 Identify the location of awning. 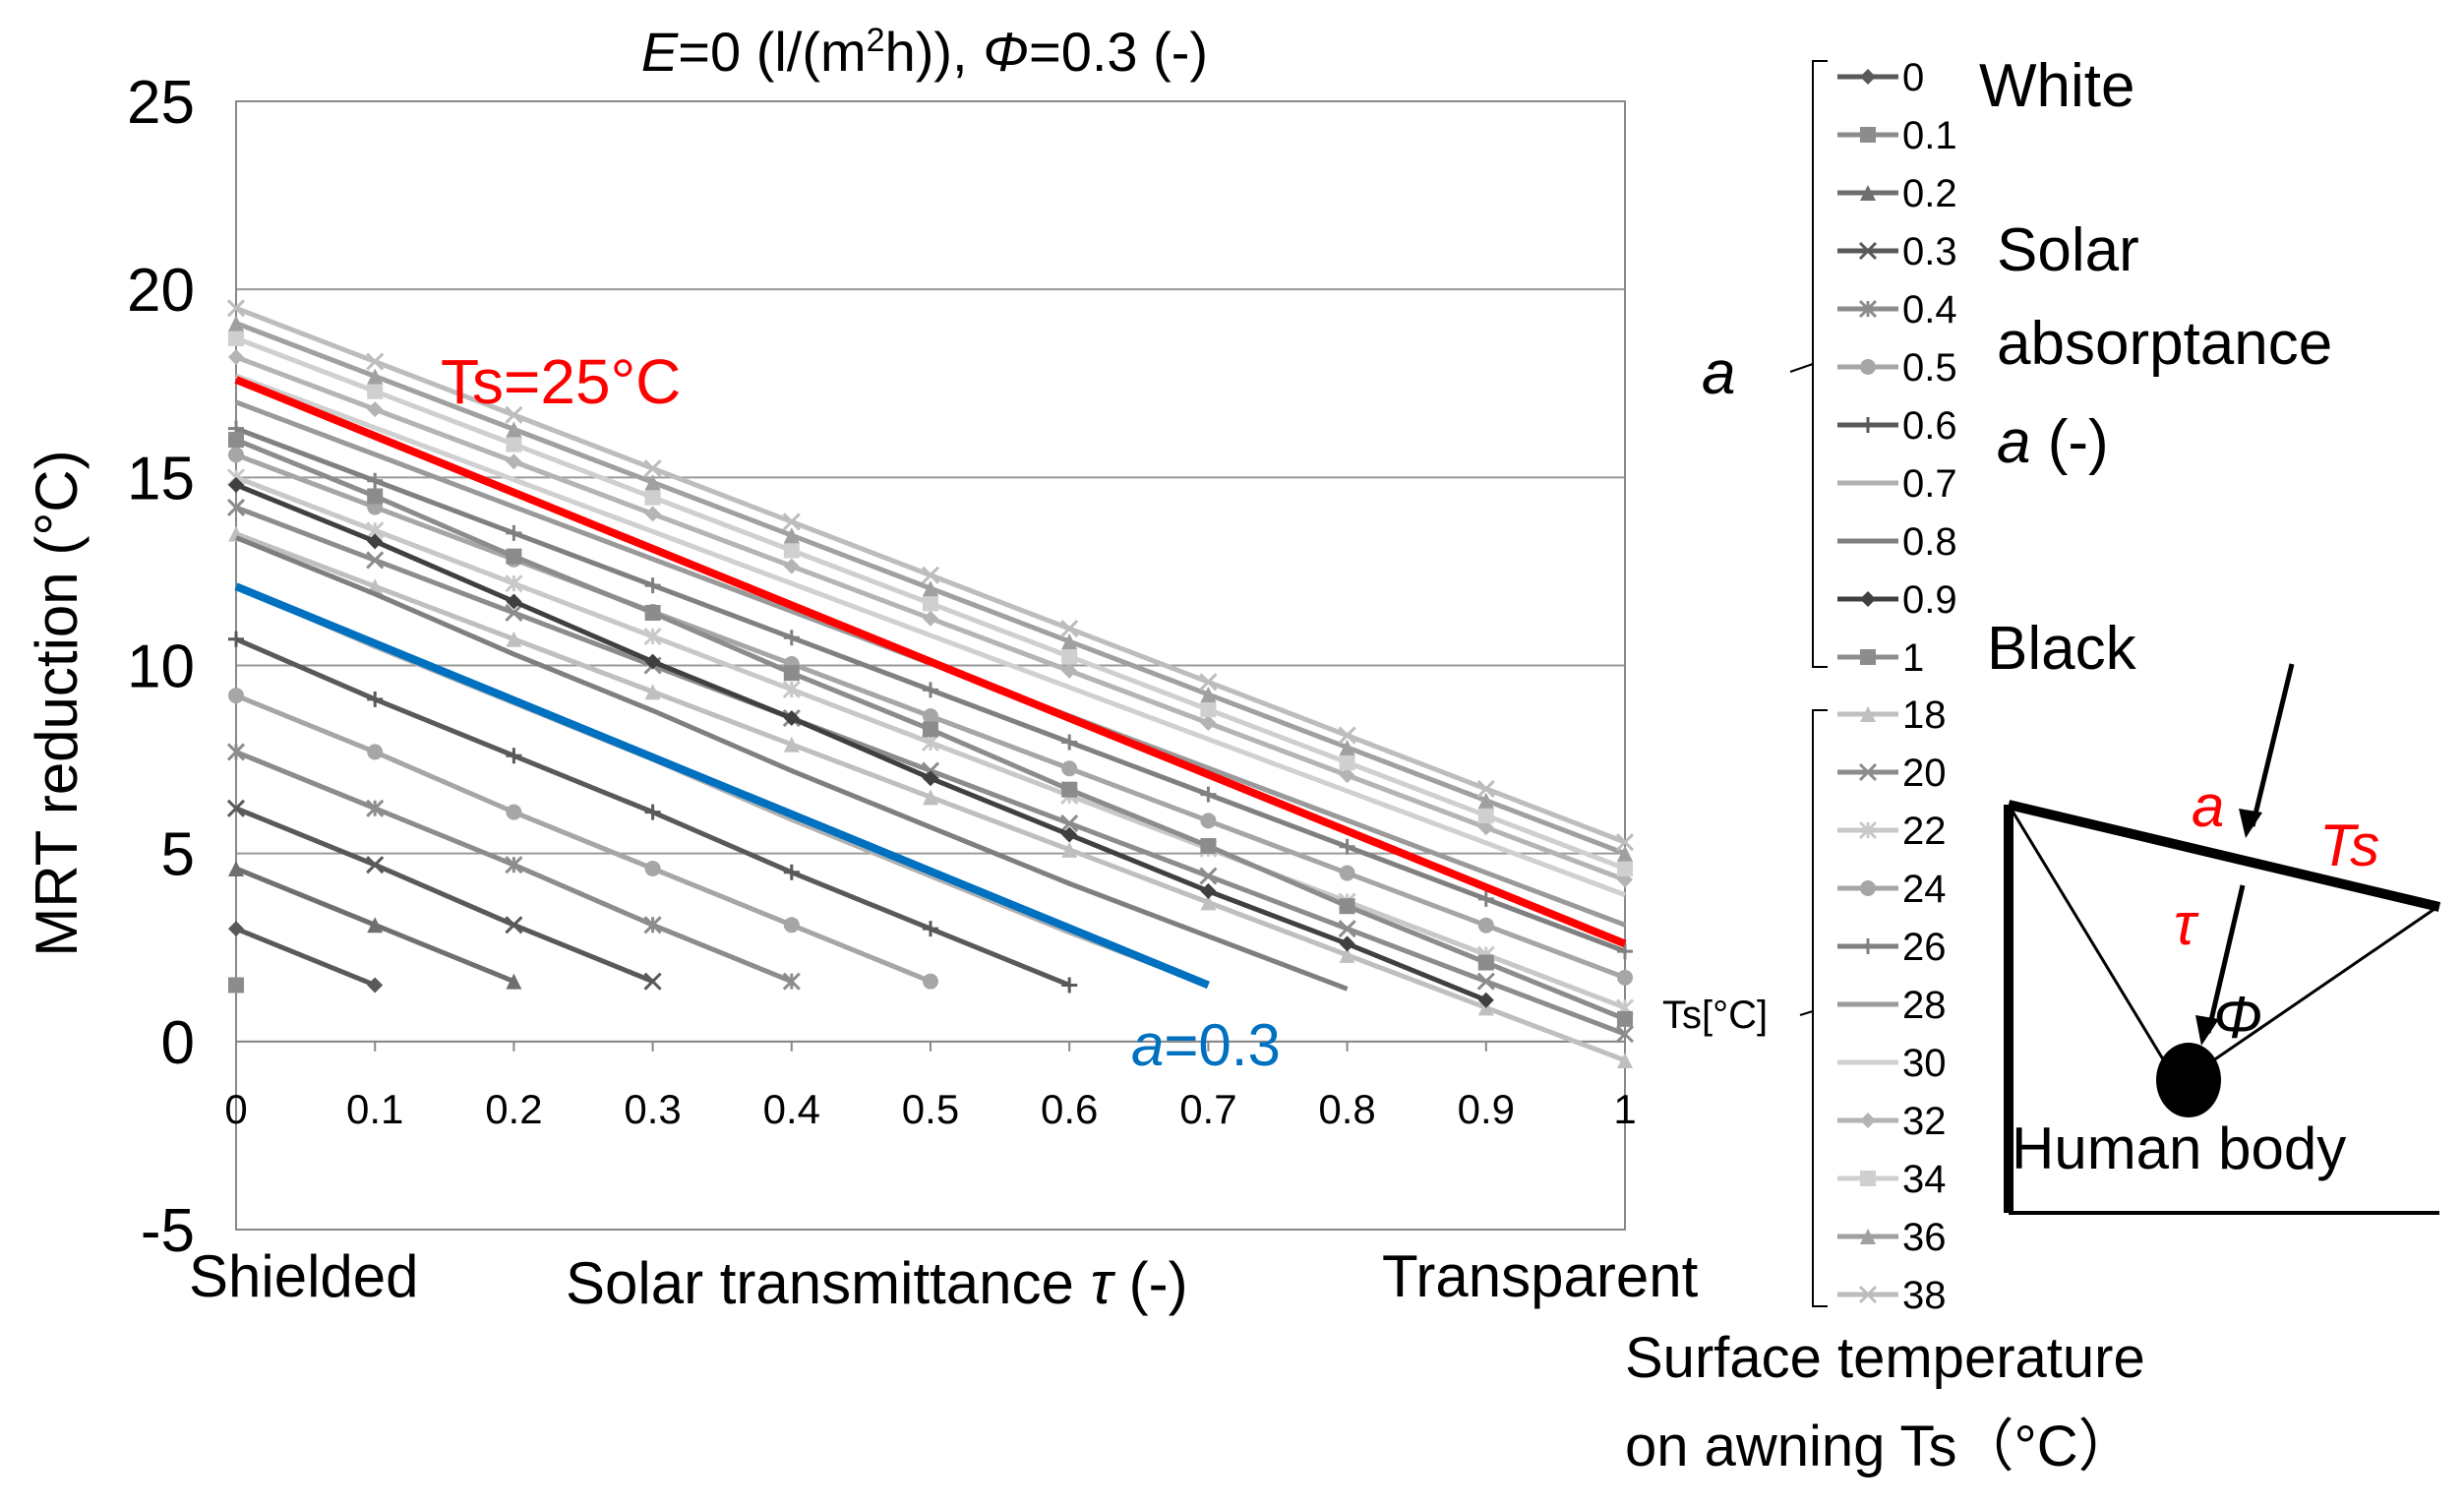
(2224, 856).